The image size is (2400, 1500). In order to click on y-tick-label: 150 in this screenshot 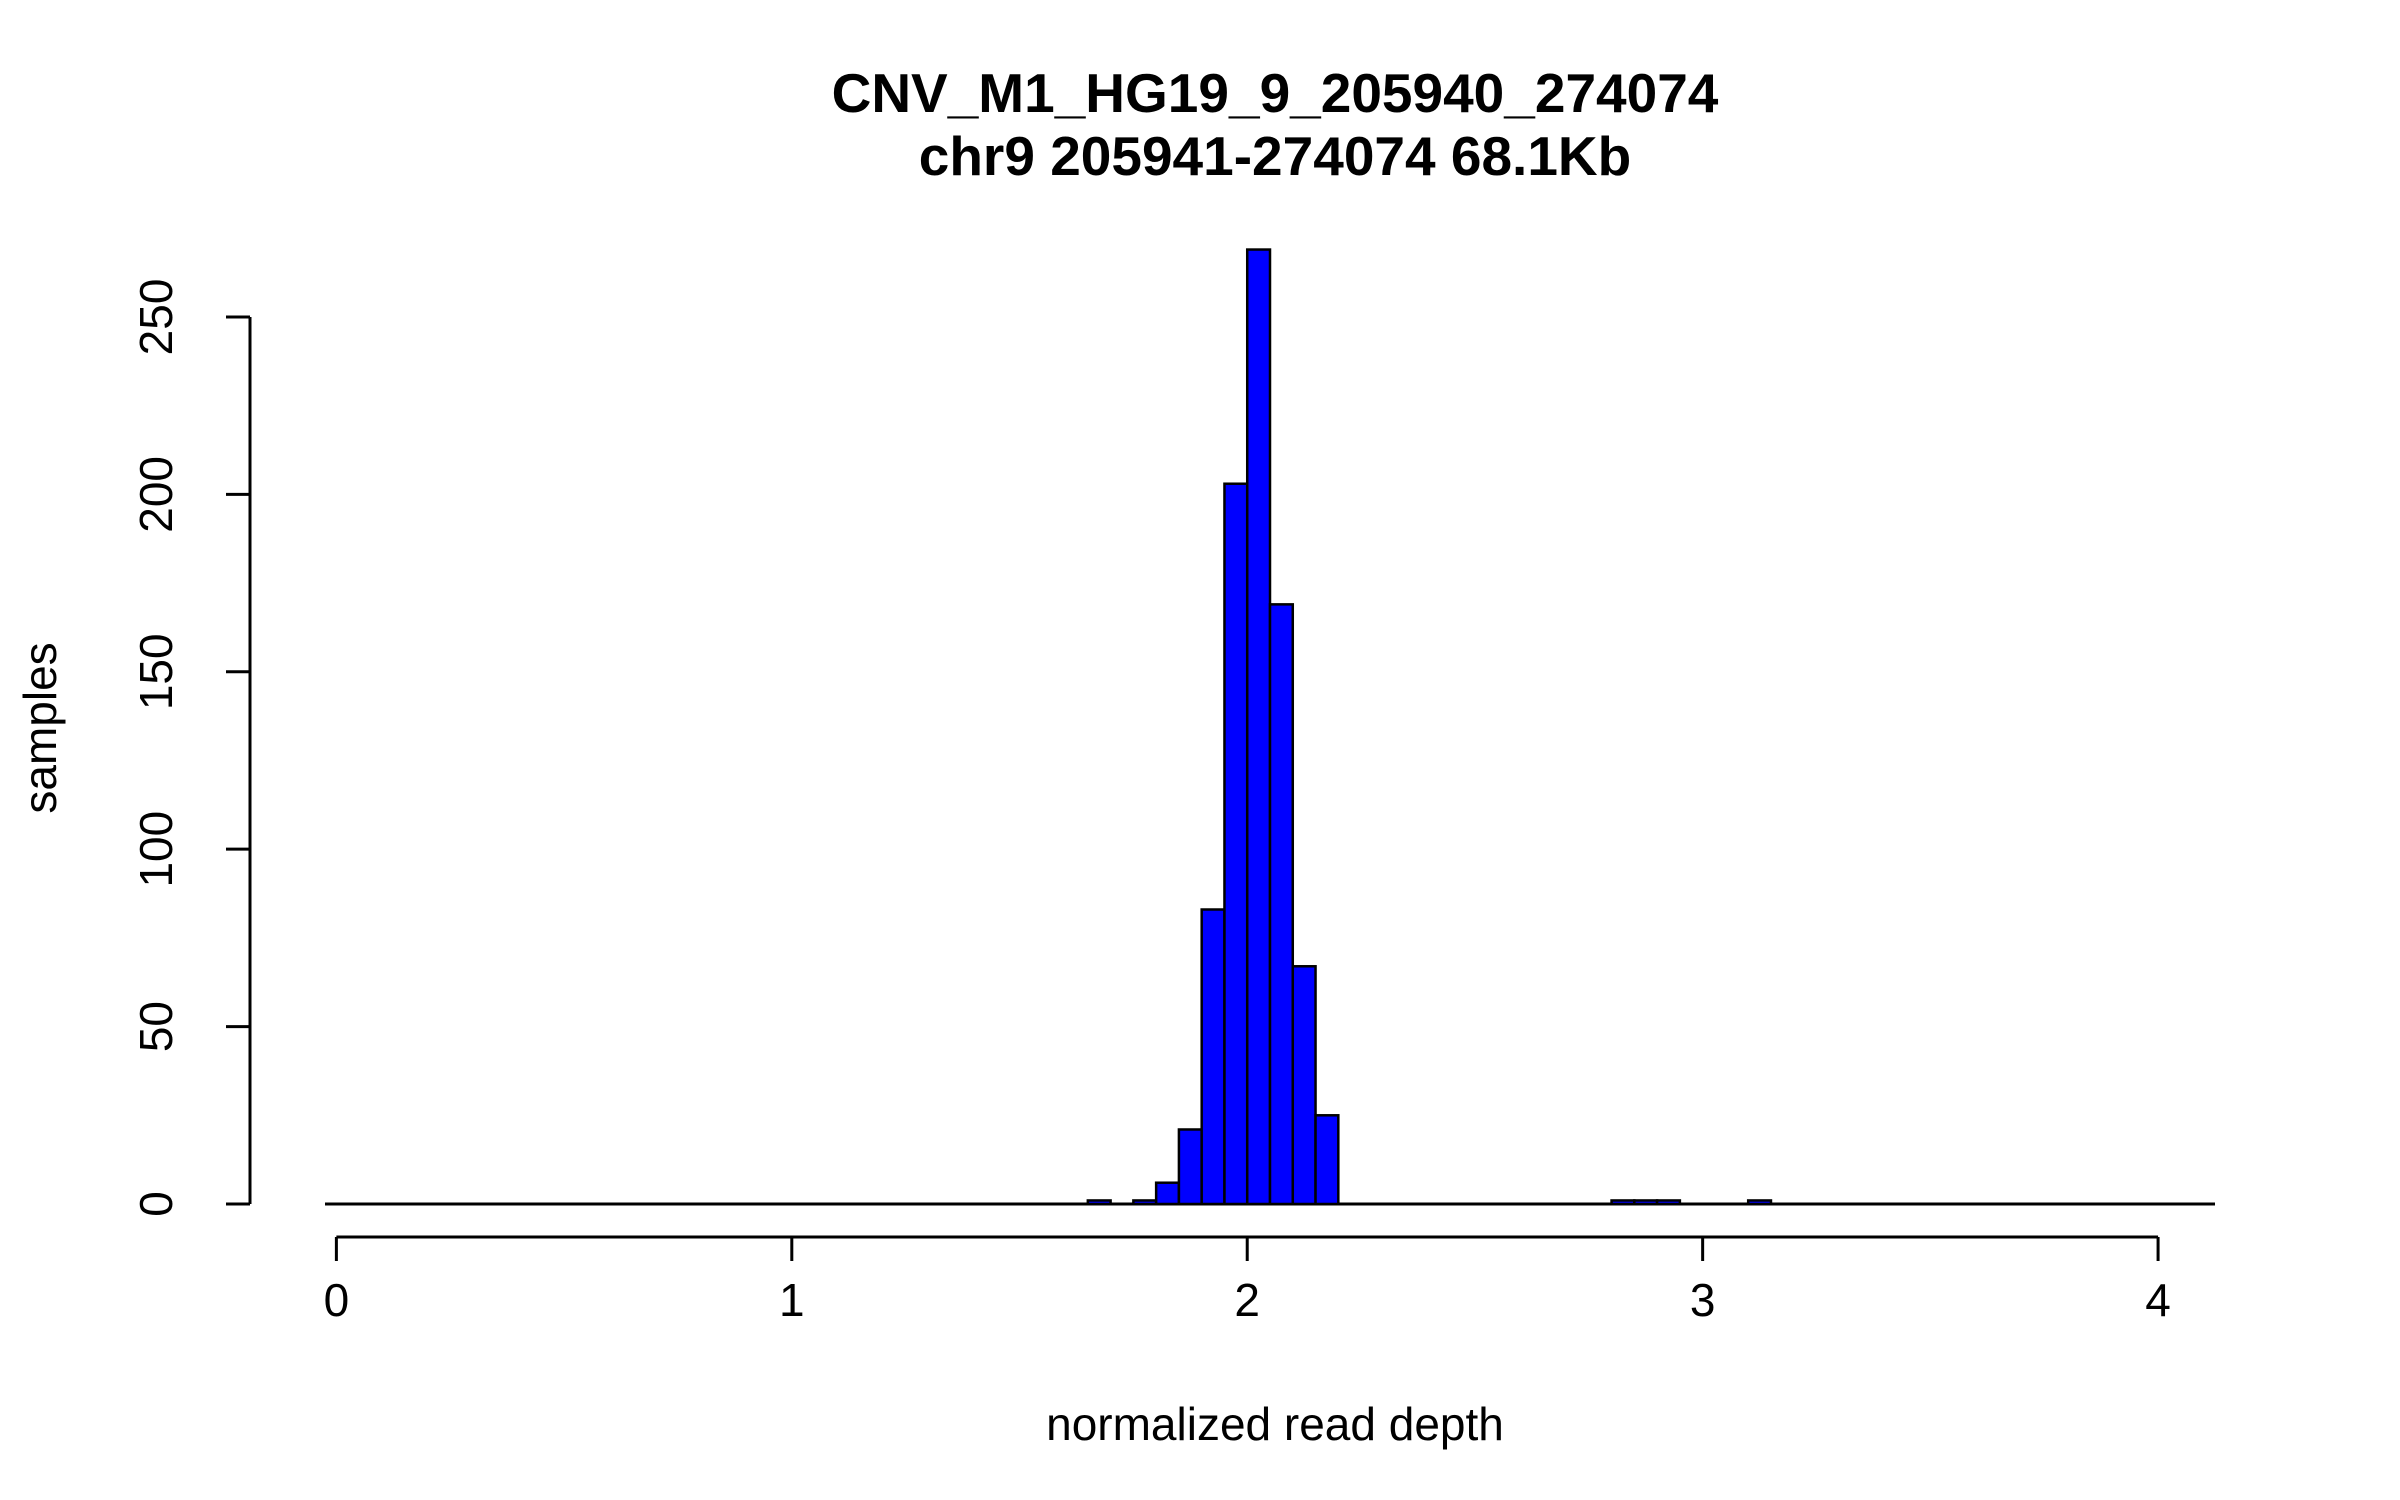, I will do `click(156, 671)`.